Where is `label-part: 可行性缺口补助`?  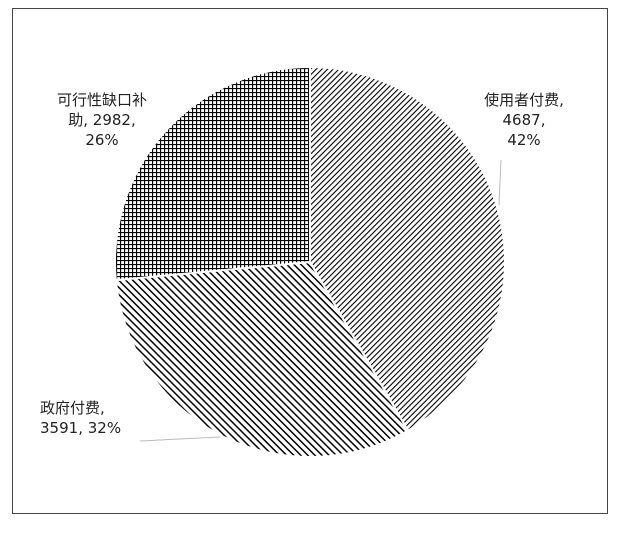 label-part: 可行性缺口补助 is located at coordinates (101, 110).